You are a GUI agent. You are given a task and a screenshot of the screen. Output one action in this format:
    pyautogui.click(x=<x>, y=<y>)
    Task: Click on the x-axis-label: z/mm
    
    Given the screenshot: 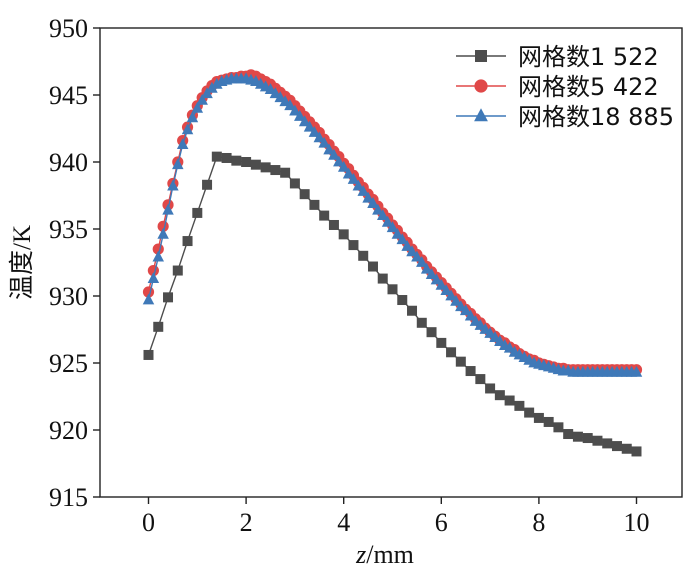 What is the action you would take?
    pyautogui.click(x=384, y=554)
    